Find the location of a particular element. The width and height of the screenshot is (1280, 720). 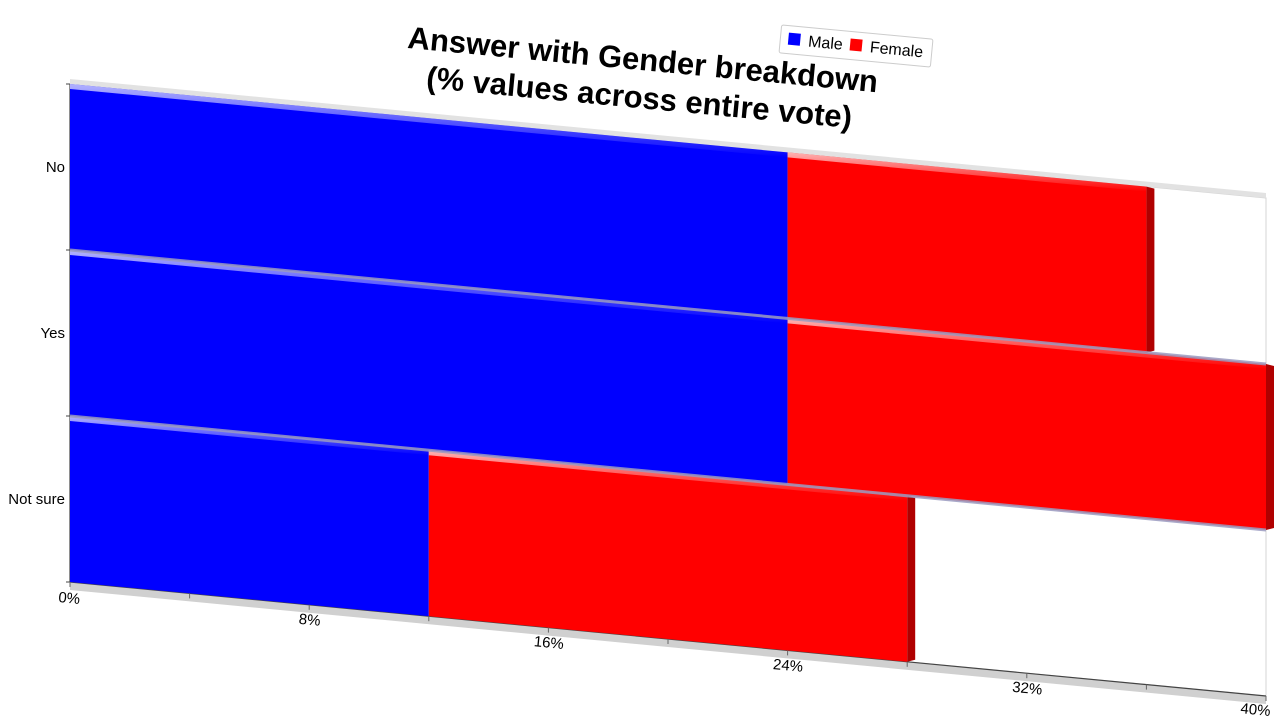

legend-label-female: Female is located at coordinates (896, 50).